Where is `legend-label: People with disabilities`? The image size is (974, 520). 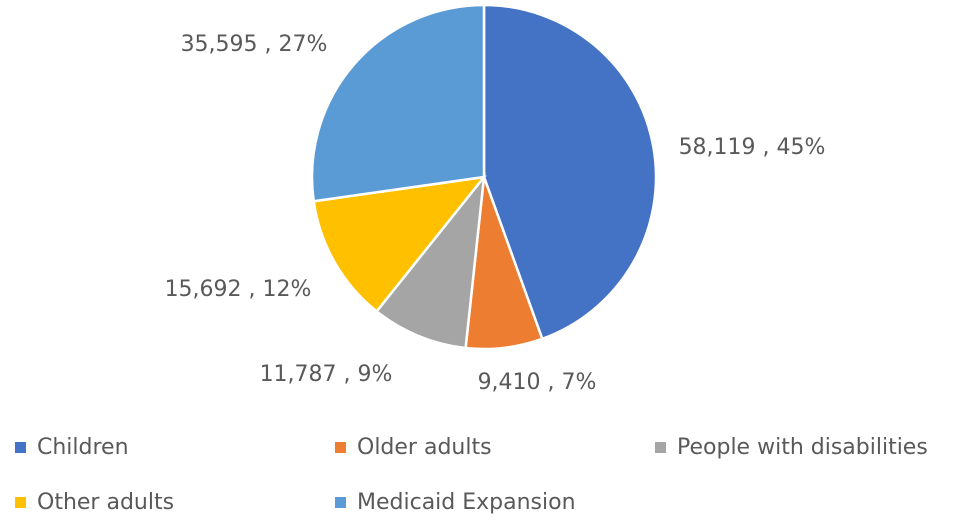
legend-label: People with disabilities is located at coordinates (802, 447).